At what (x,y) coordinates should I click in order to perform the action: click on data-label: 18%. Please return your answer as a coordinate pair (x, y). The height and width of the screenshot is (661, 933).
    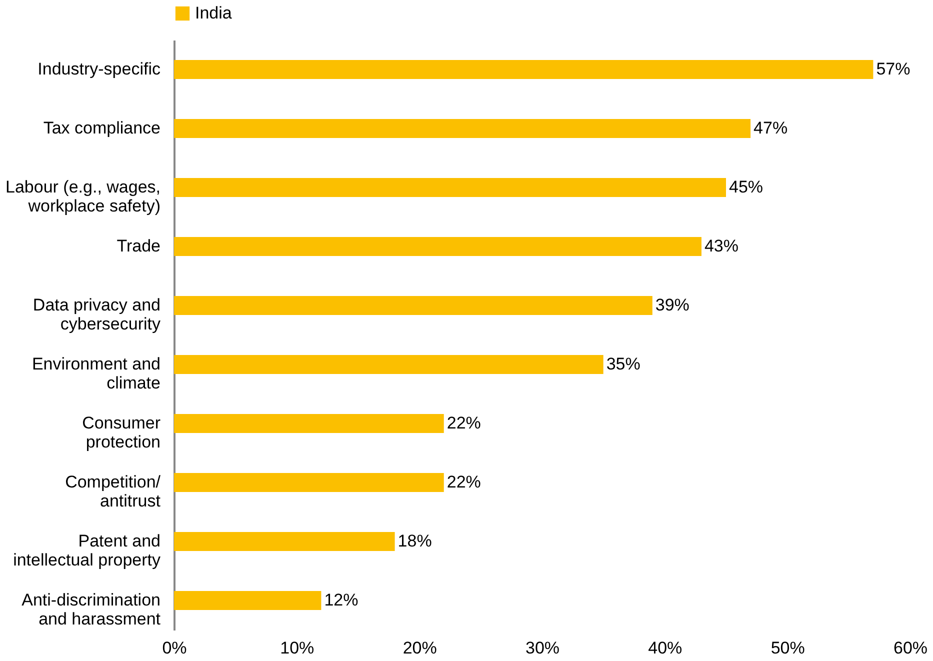
    Looking at the image, I should click on (415, 541).